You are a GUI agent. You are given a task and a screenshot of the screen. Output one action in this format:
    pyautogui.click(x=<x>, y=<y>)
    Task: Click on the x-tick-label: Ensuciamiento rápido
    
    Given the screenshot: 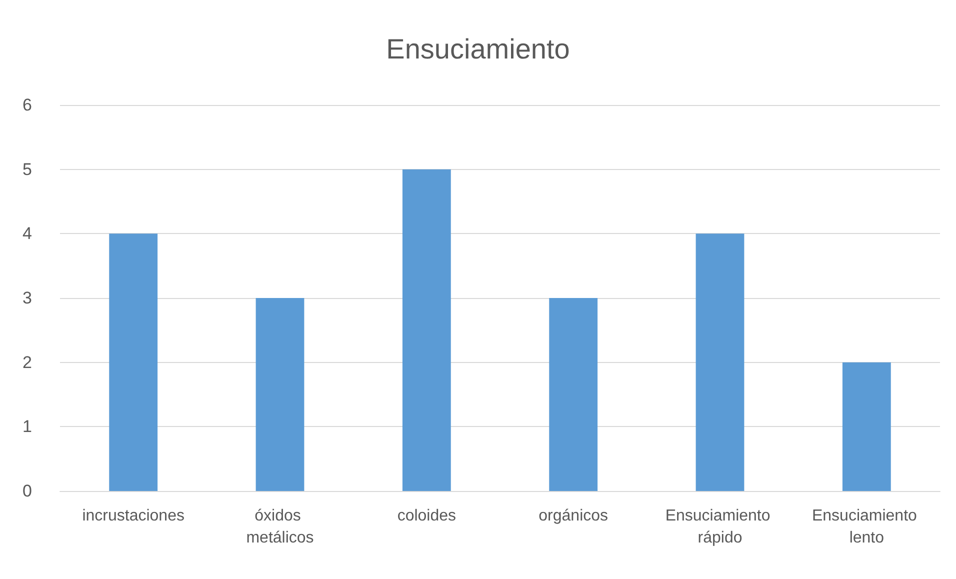 What is the action you would take?
    pyautogui.click(x=720, y=527)
    